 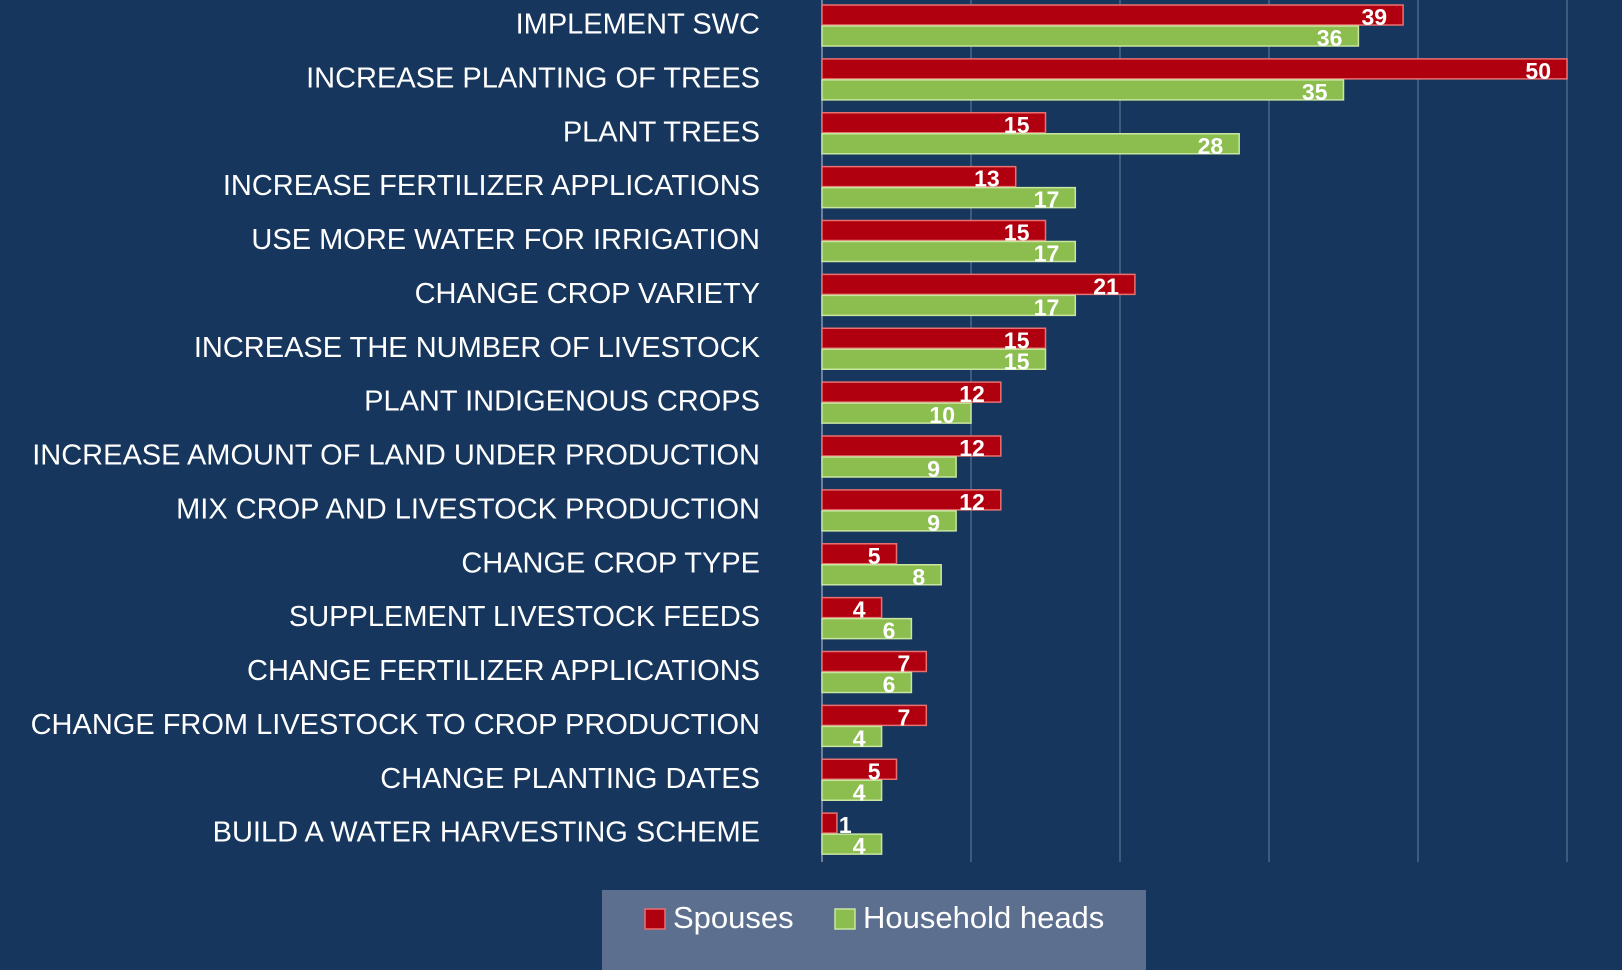 I want to click on data-label: 15, so click(x=1017, y=361).